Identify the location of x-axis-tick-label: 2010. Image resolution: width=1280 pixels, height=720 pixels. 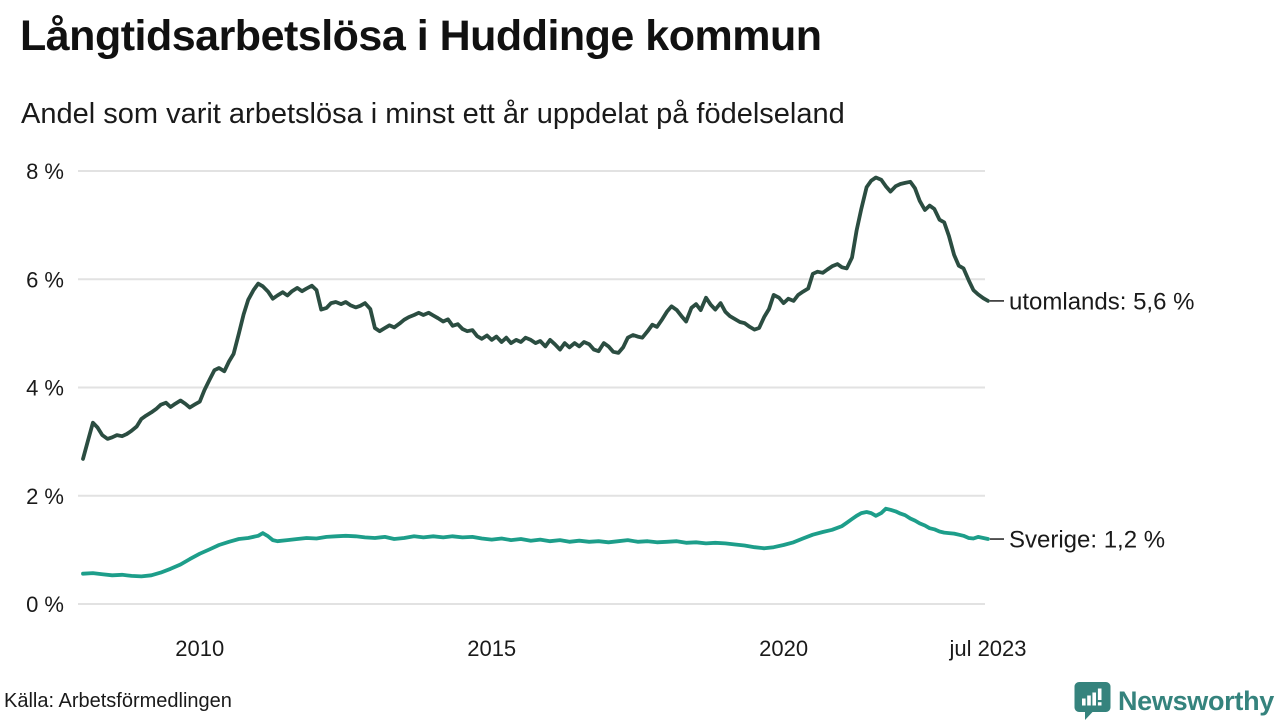
(199, 648).